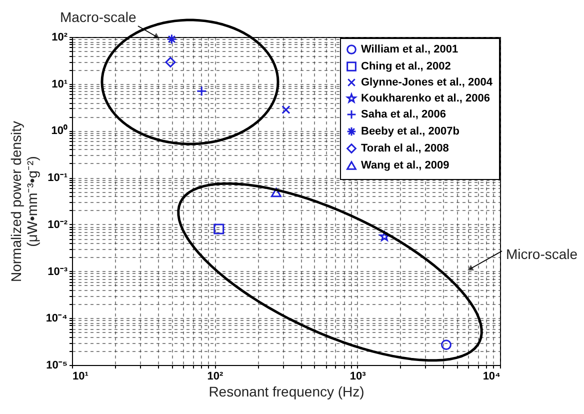  Describe the element at coordinates (410, 132) in the screenshot. I see `legend-label: Beeby et al., 2007b` at that location.